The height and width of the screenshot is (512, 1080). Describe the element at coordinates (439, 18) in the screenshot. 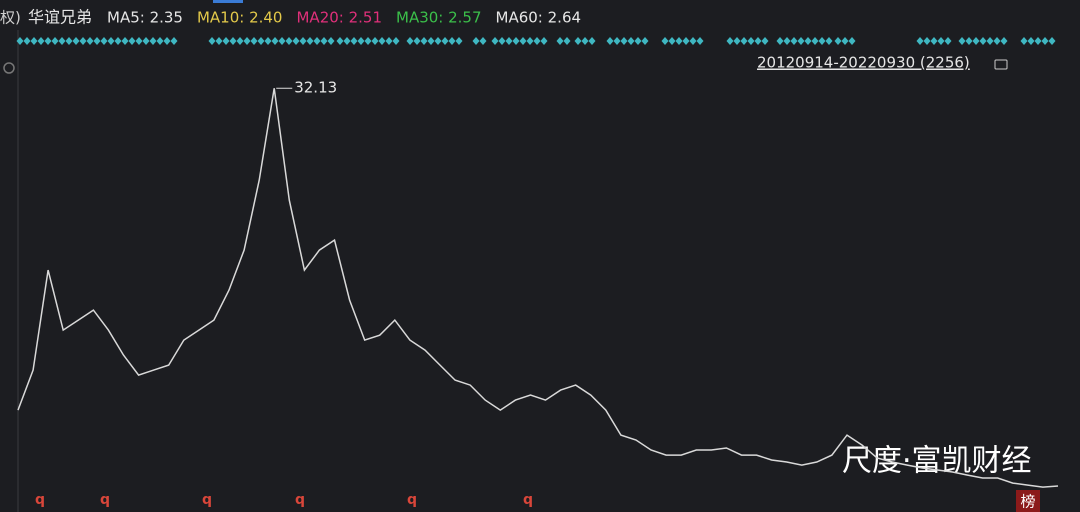

I see `indicator: MA30: 2.57` at that location.